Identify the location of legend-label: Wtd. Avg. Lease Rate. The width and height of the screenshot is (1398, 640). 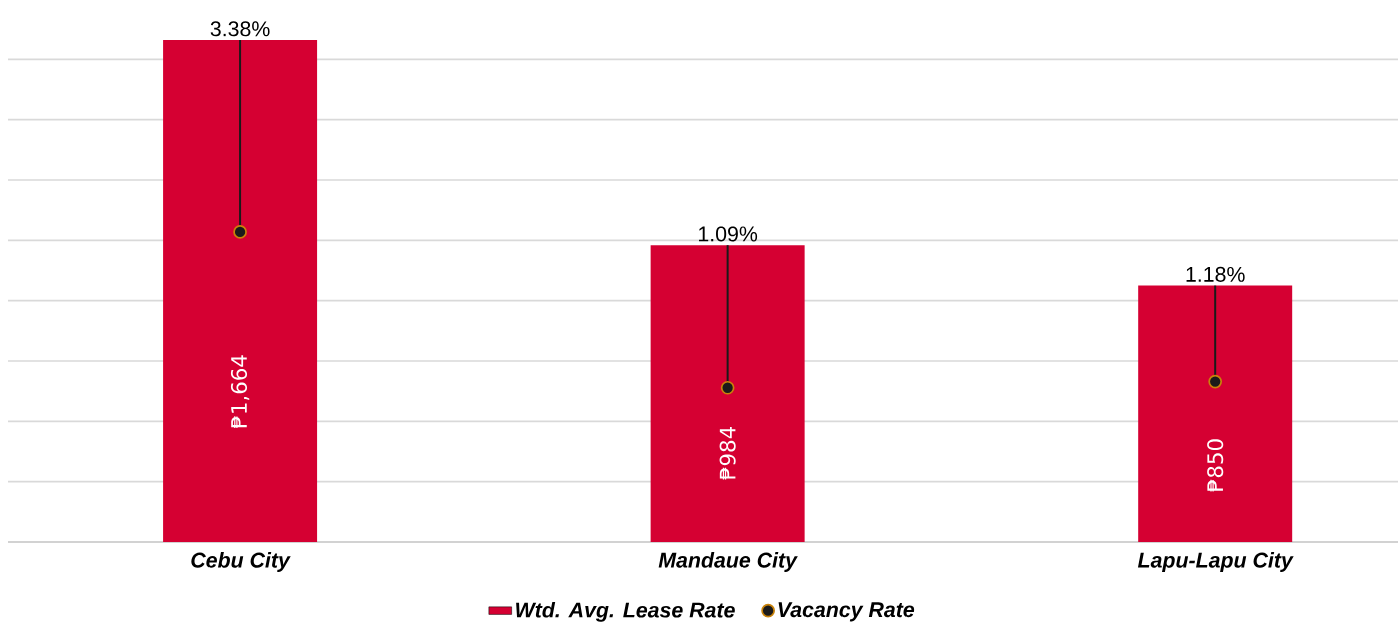
(625, 611).